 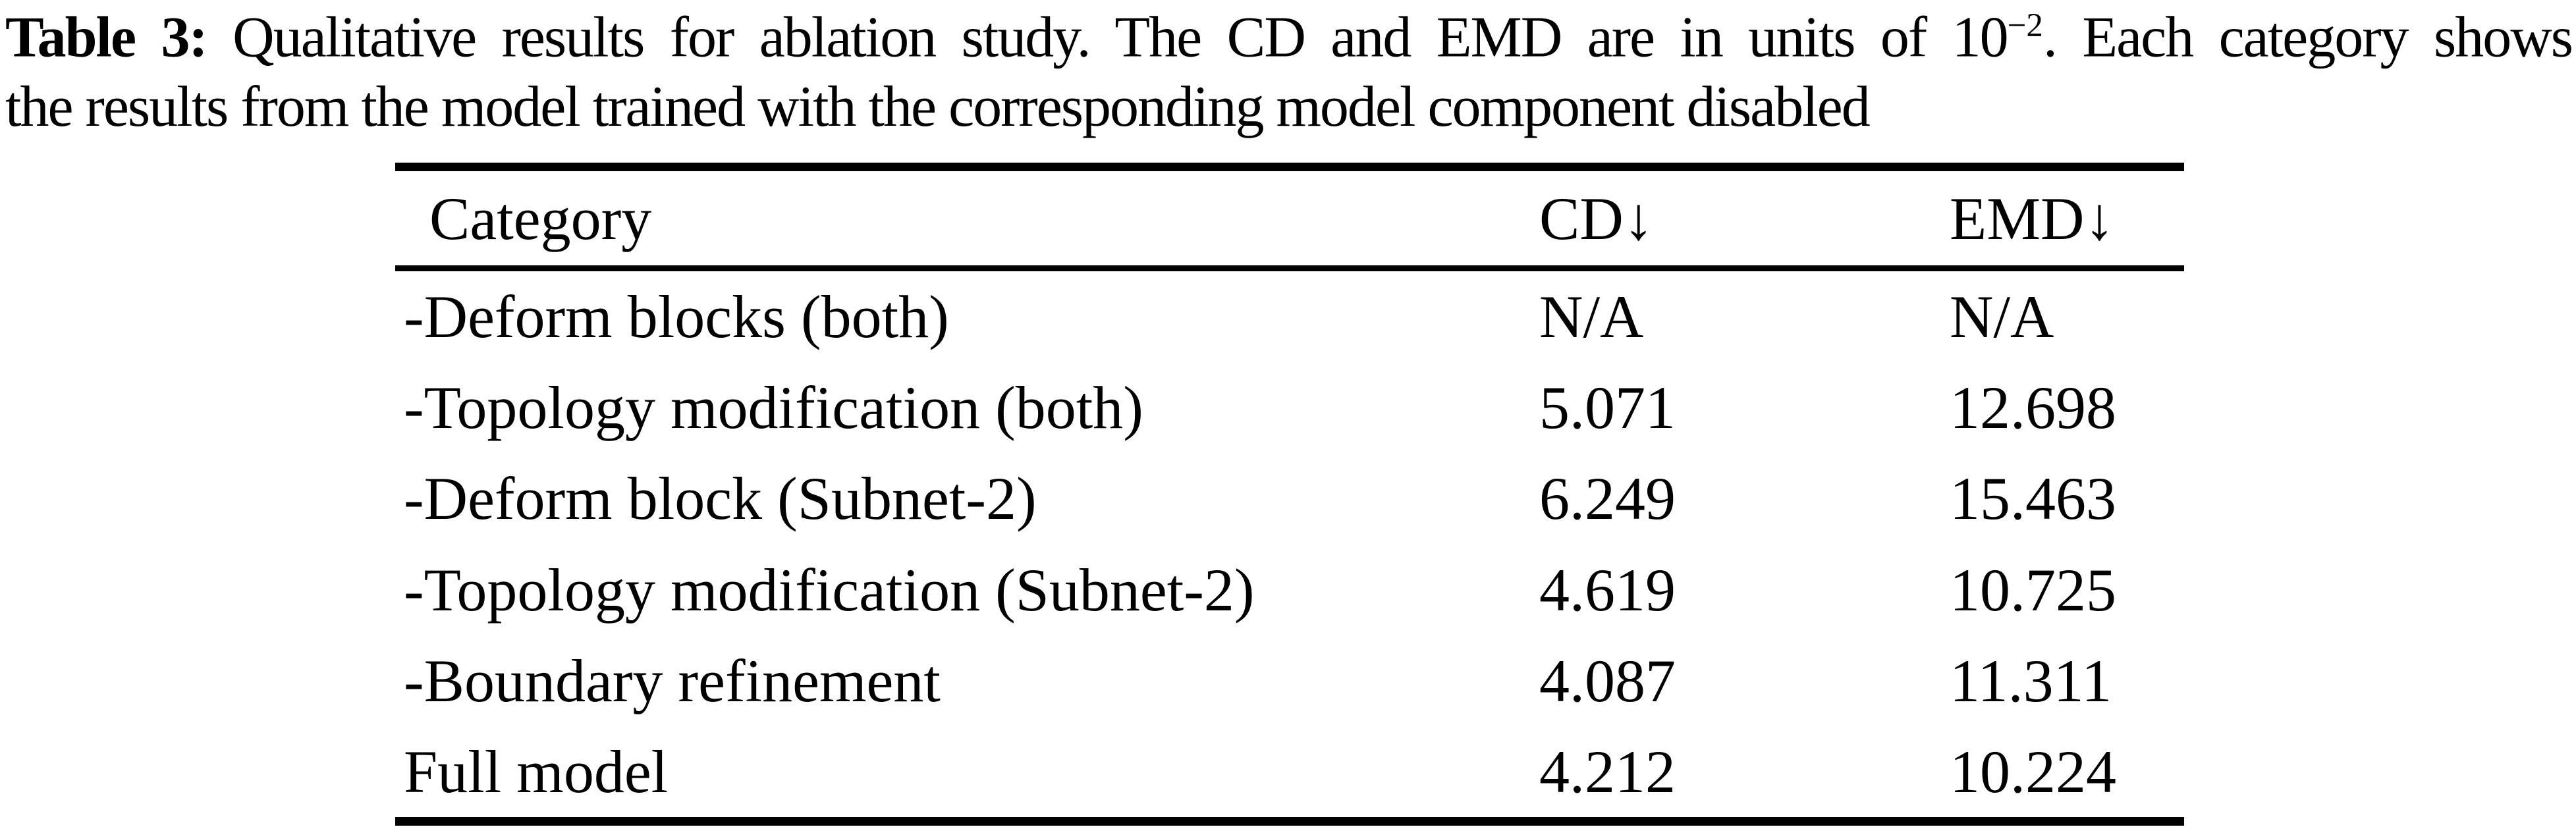 What do you see at coordinates (536, 772) in the screenshot?
I see `cell-category: Full model` at bounding box center [536, 772].